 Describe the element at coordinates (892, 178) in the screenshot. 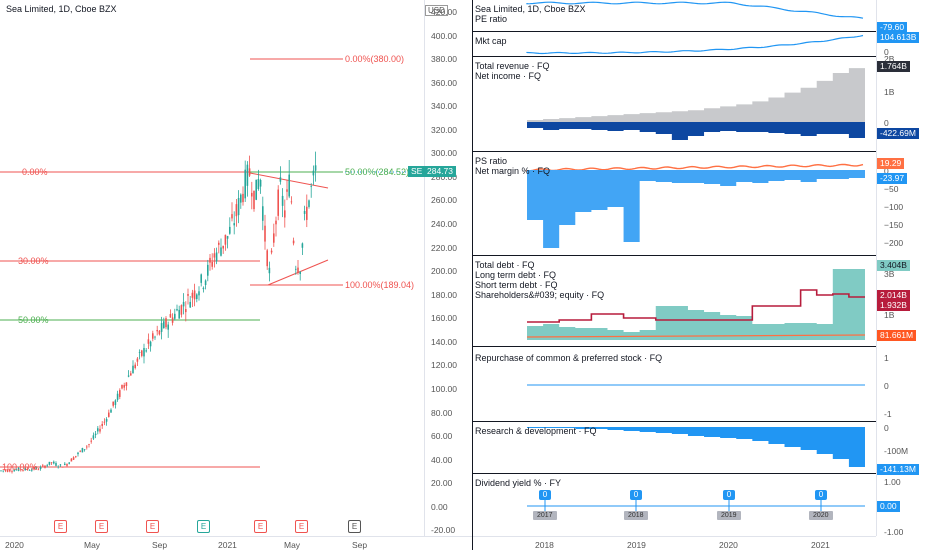

I see `netmargin-value-tag: -23.97` at that location.